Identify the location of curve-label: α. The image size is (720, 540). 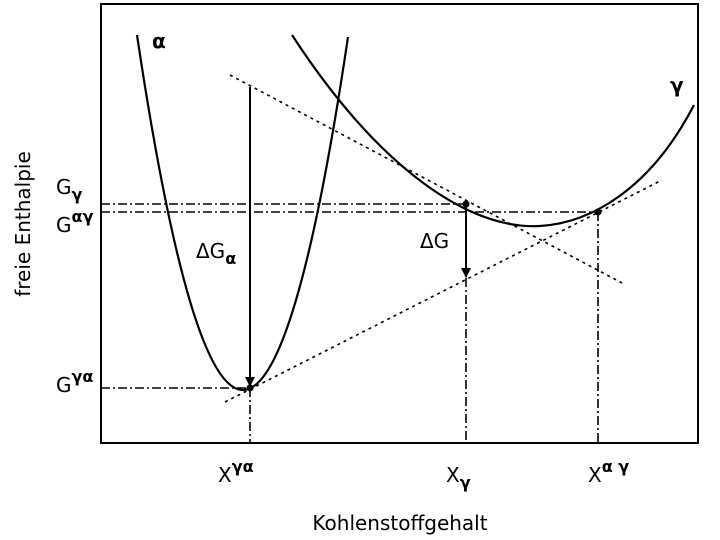
(159, 41).